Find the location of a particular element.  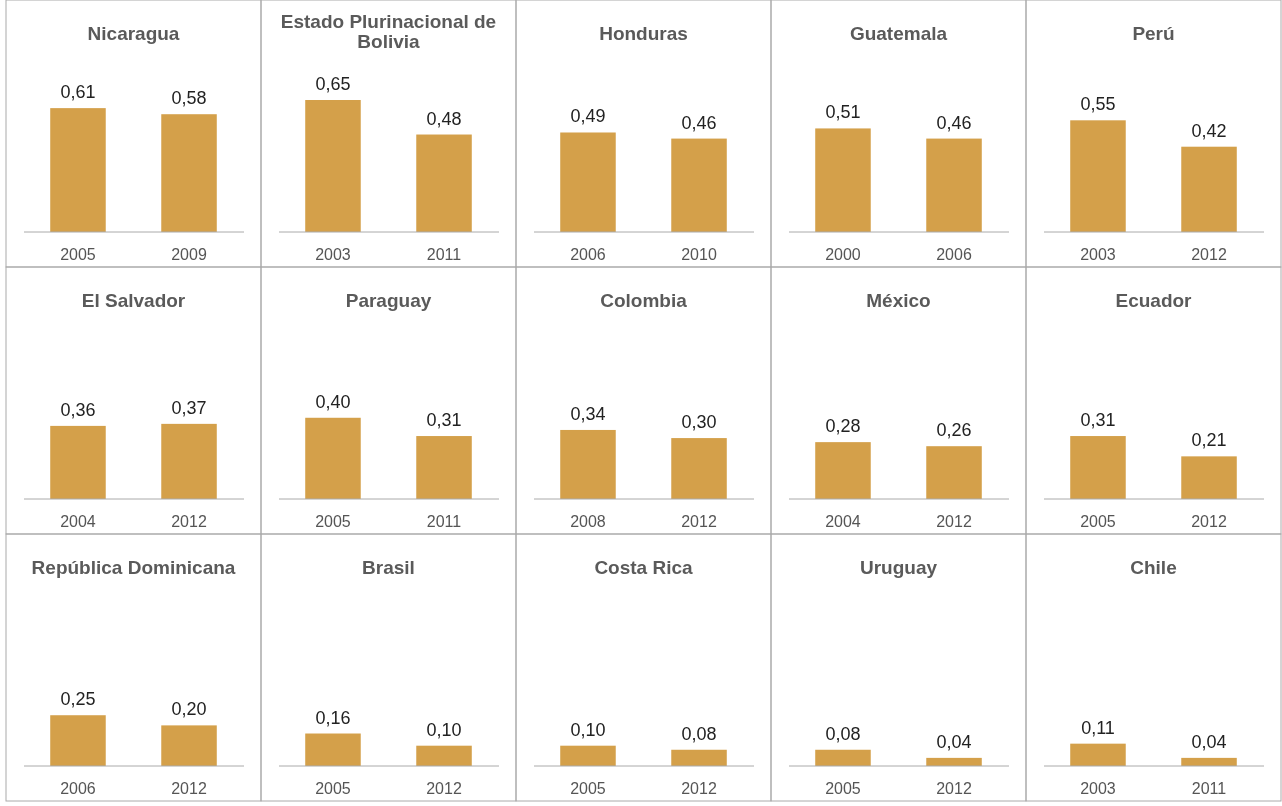

chart-title: Chile is located at coordinates (1153, 567).